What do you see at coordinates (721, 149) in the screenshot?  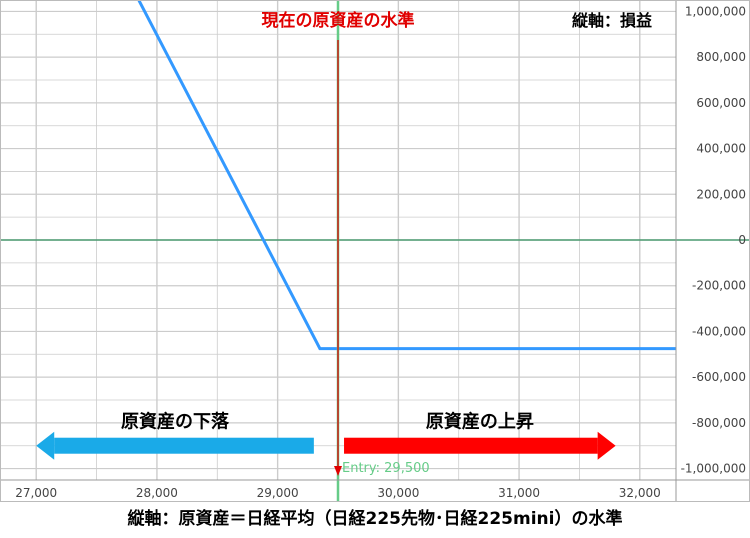 I see `y-tick-label: 400,000` at bounding box center [721, 149].